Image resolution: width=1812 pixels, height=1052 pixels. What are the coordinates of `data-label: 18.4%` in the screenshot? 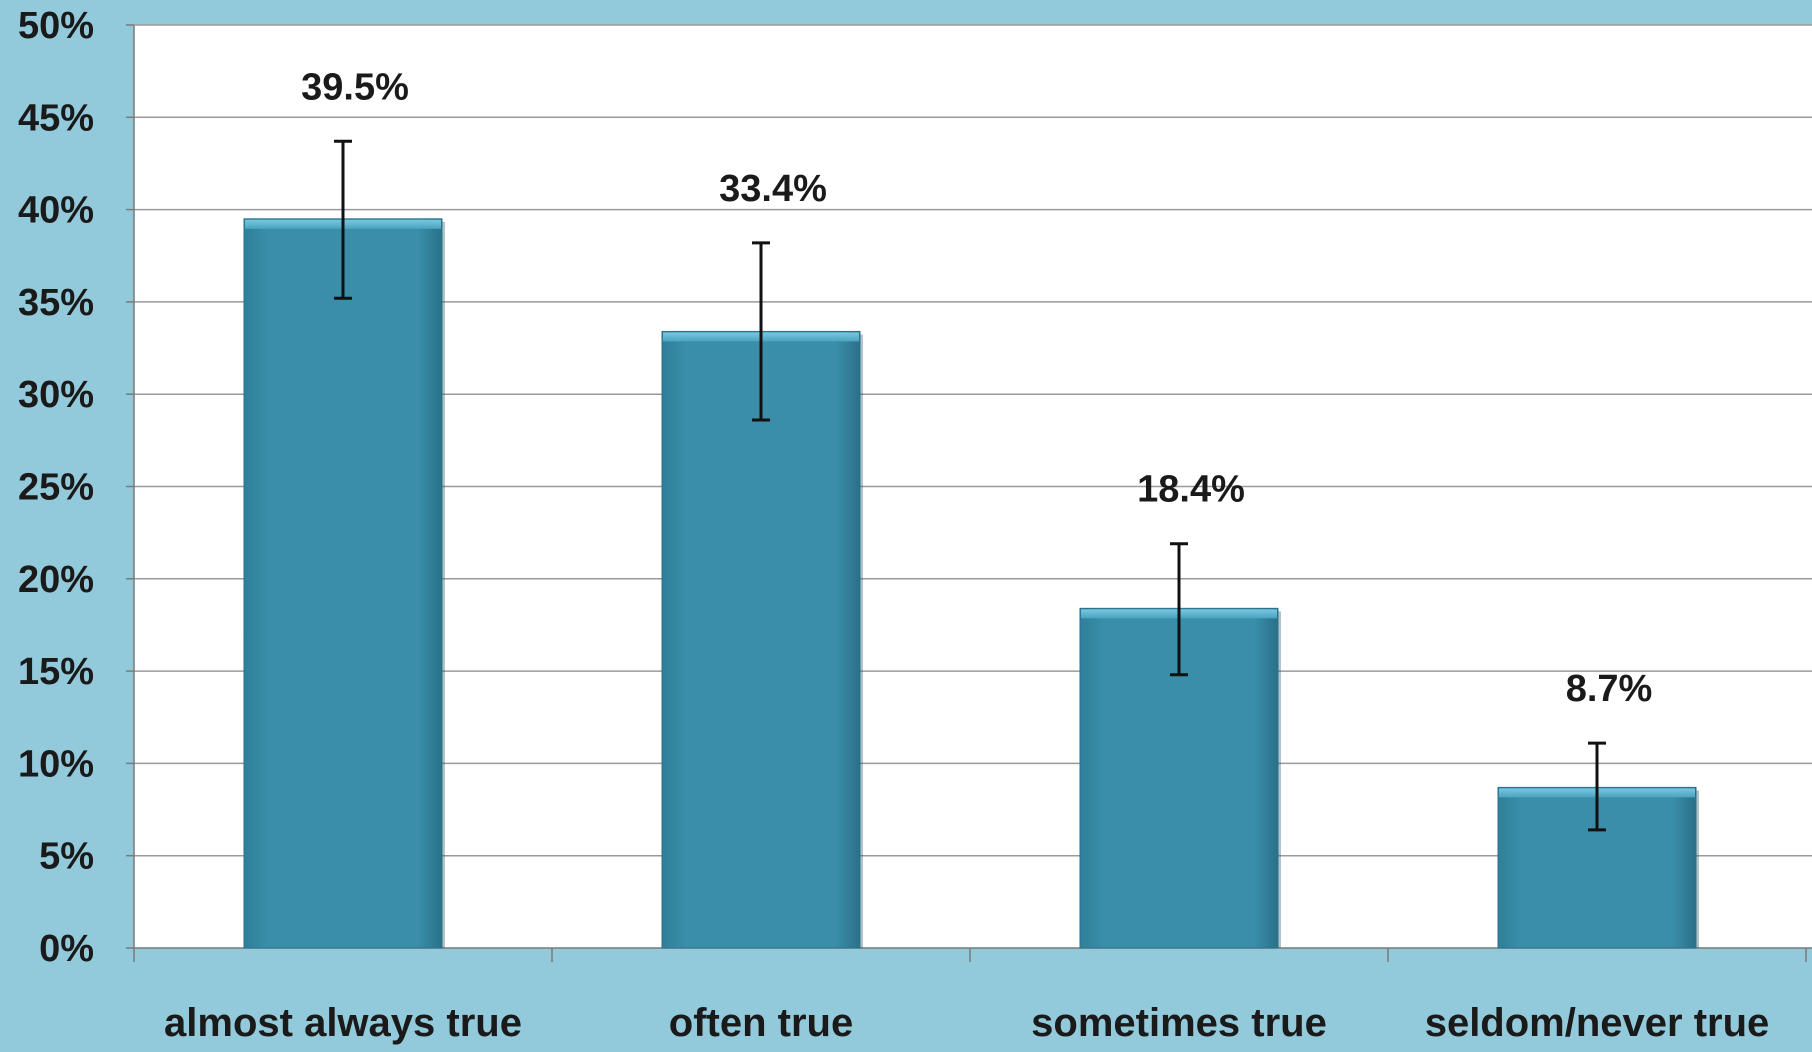 It's located at (1191, 490).